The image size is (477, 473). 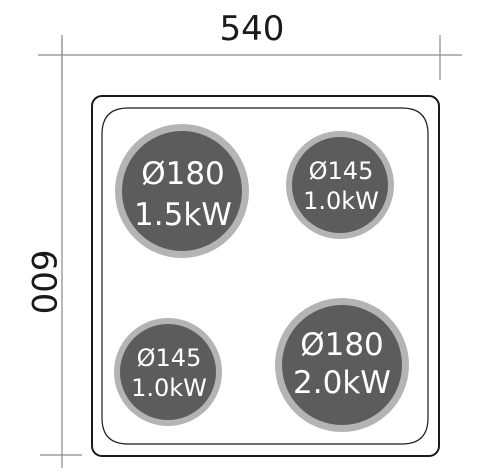 I want to click on burner-bottom-right: Ø180 2.0kW, so click(x=342, y=365).